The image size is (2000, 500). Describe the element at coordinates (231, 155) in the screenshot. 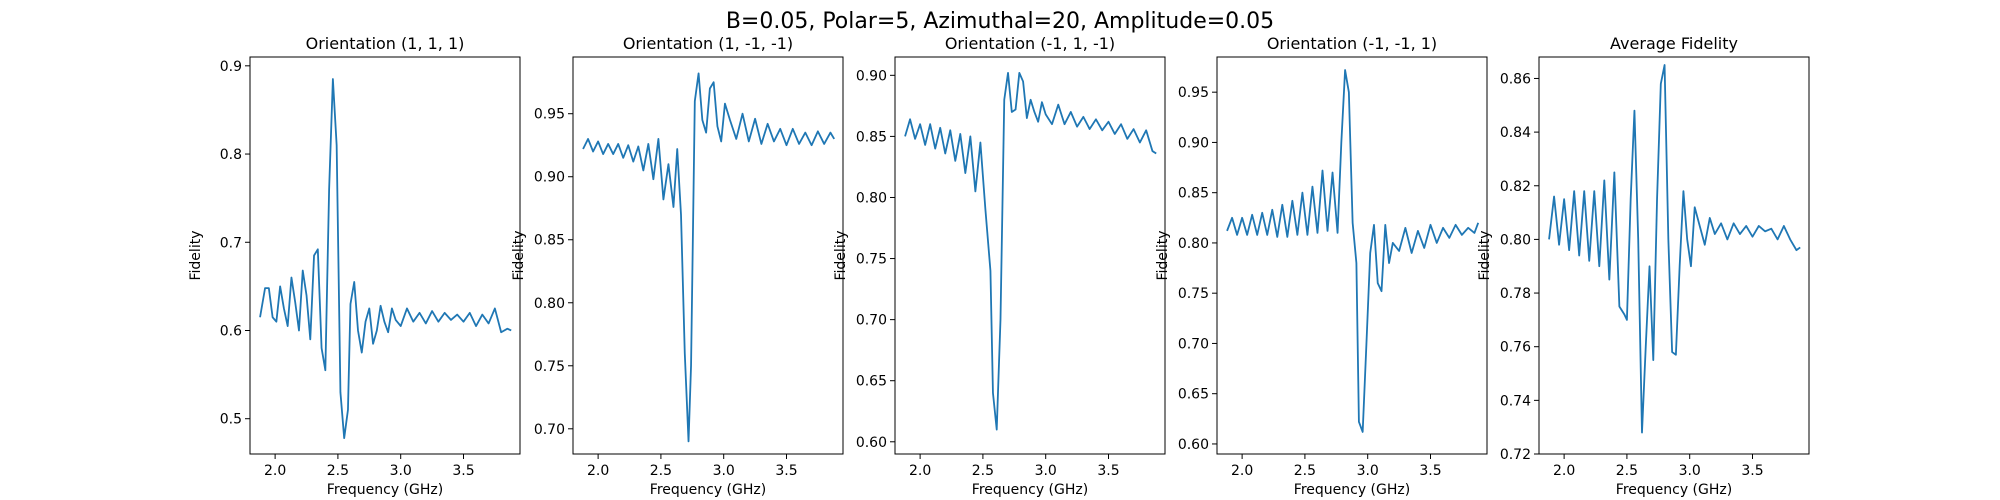

I see `y-tick-label: 0.8` at that location.